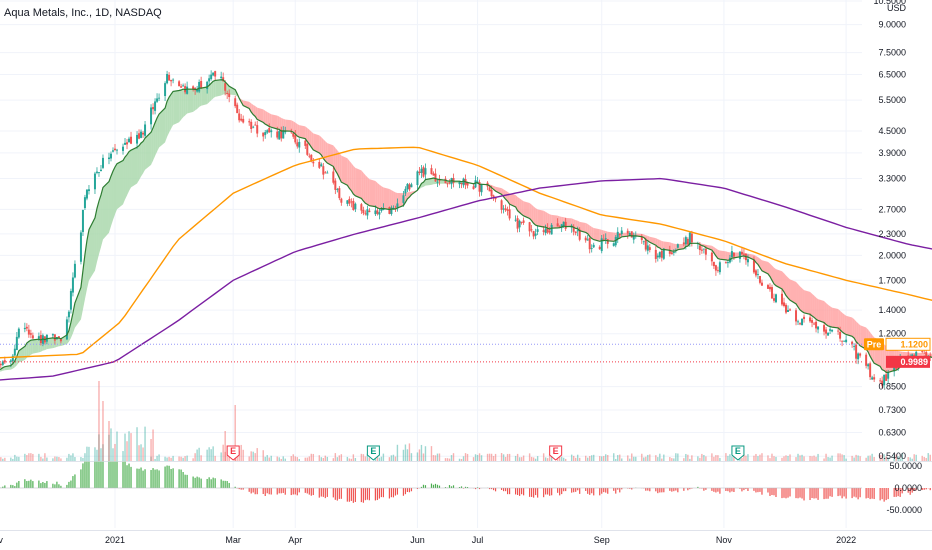 This screenshot has width=932, height=550. Describe the element at coordinates (233, 453) in the screenshot. I see `earnings-marker-0: E` at that location.